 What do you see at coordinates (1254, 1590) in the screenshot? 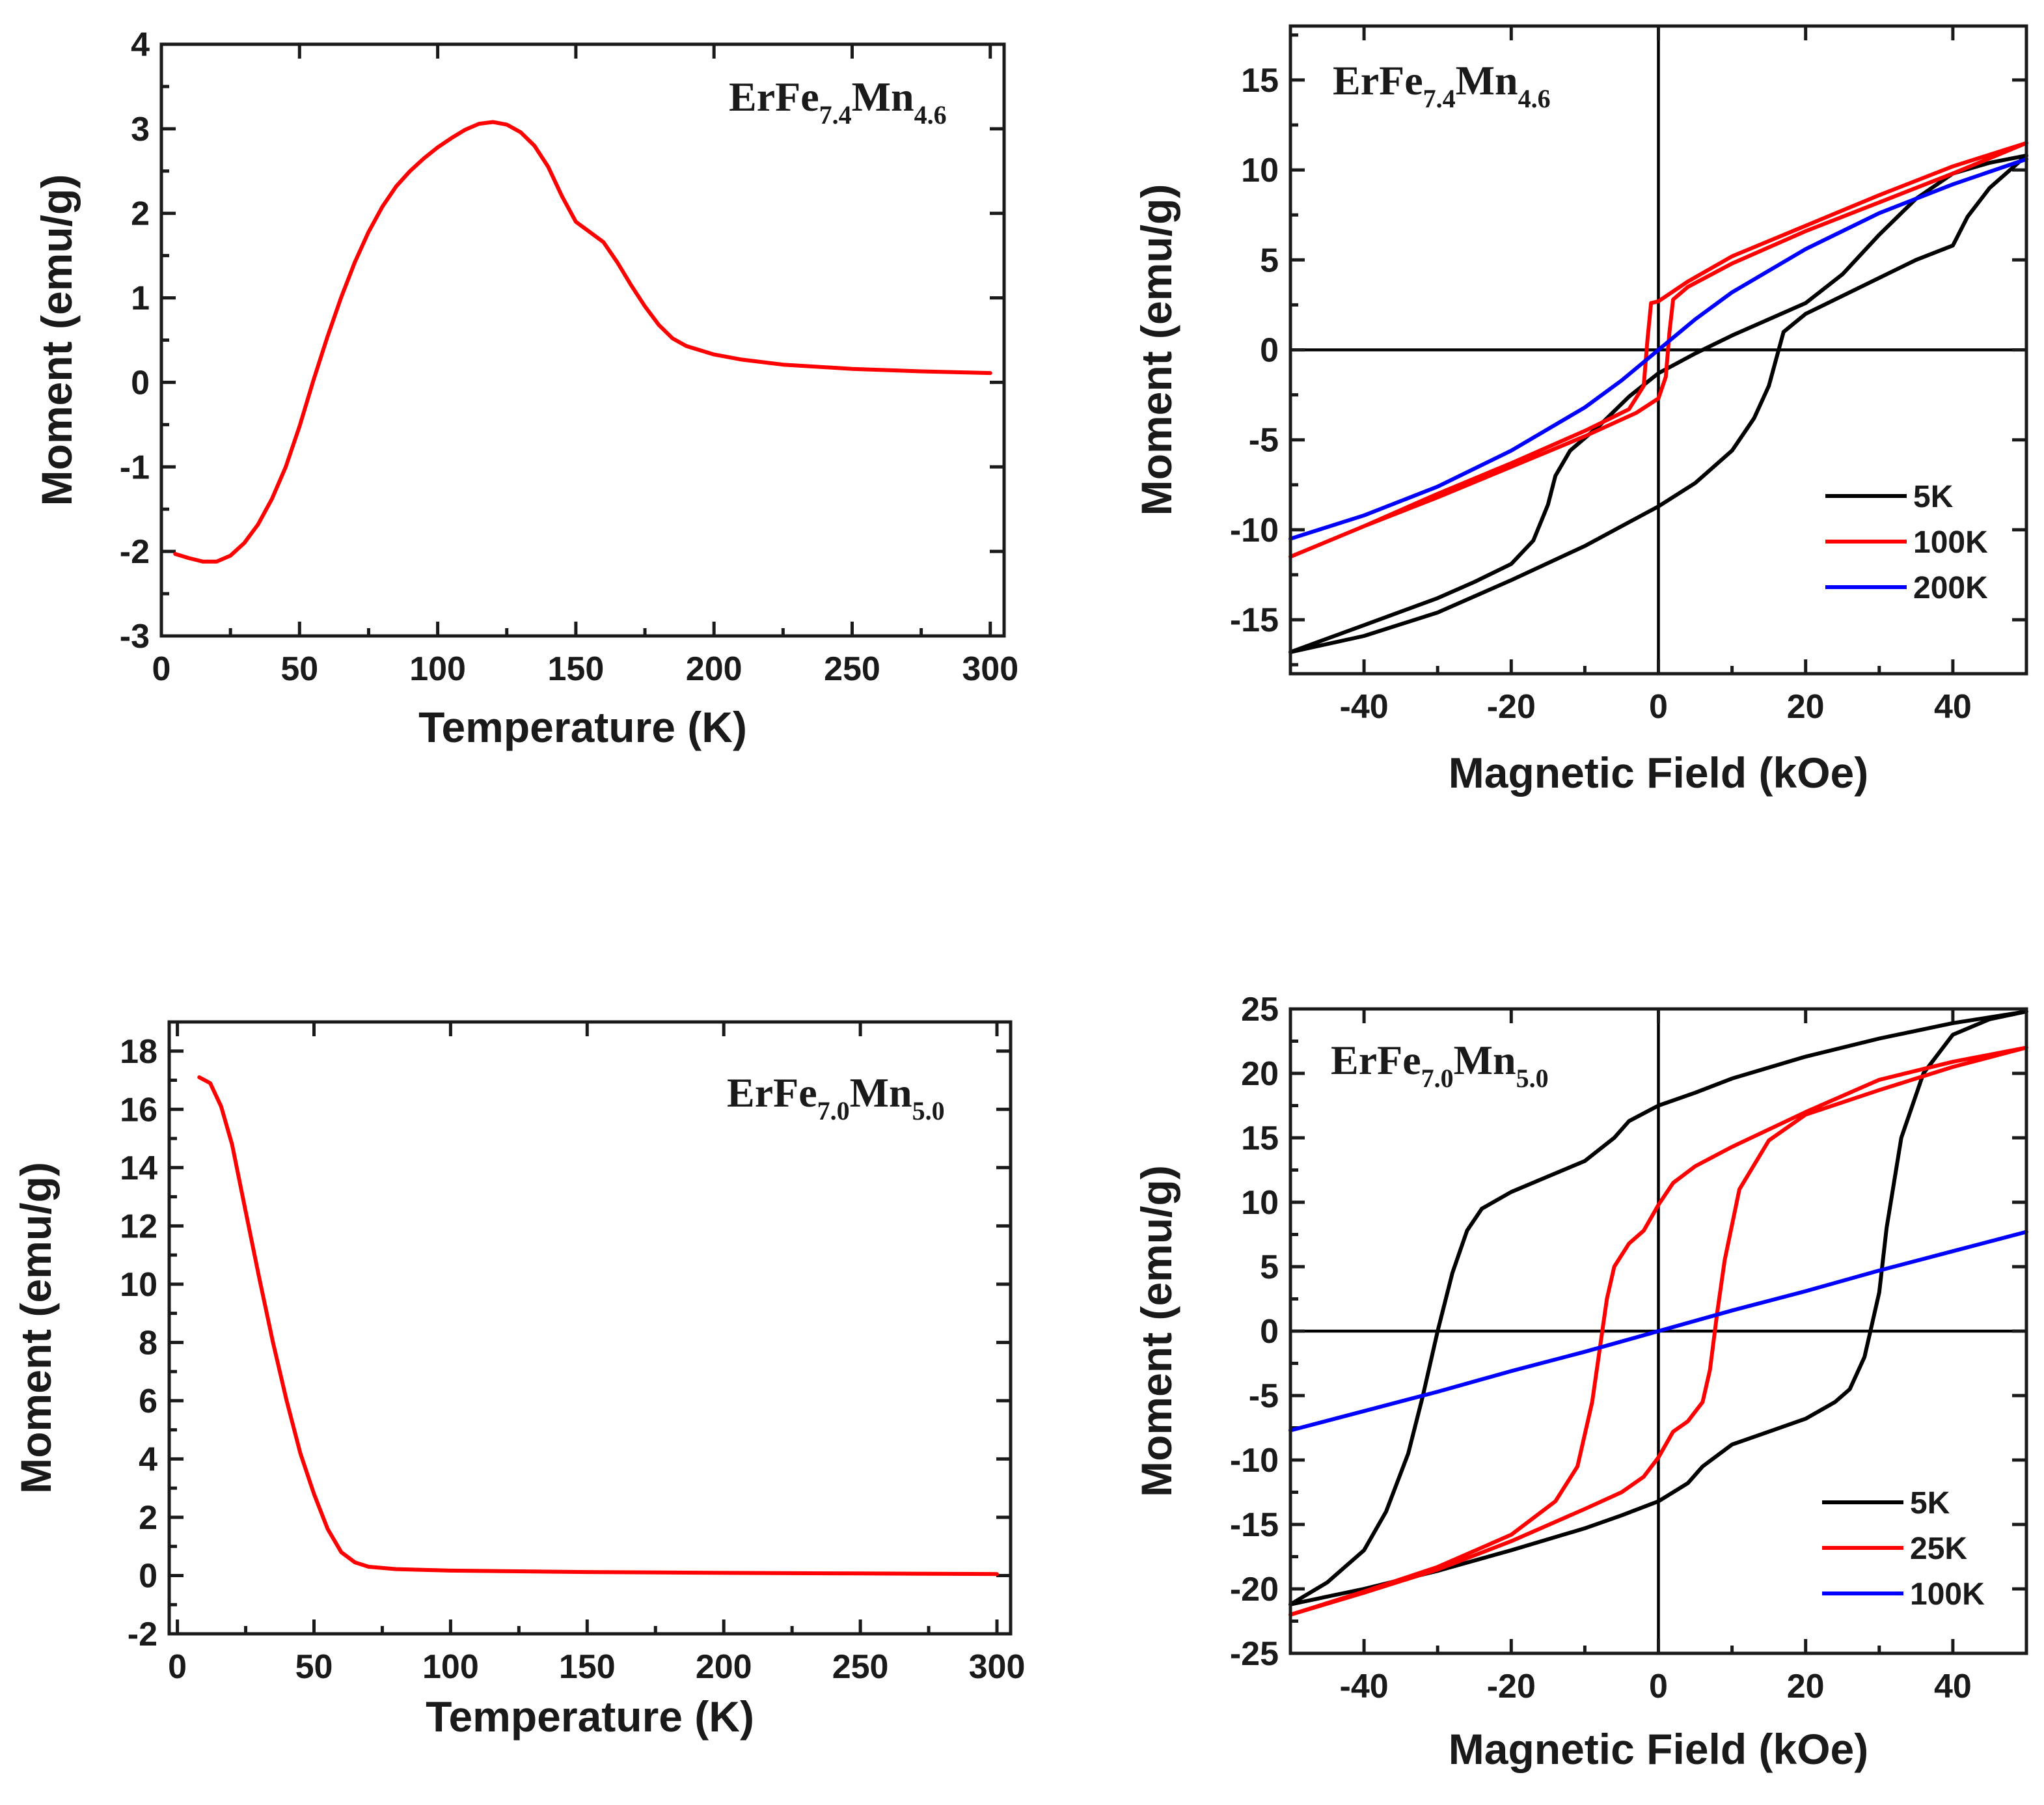
I see `y-tick-label: -20` at bounding box center [1254, 1590].